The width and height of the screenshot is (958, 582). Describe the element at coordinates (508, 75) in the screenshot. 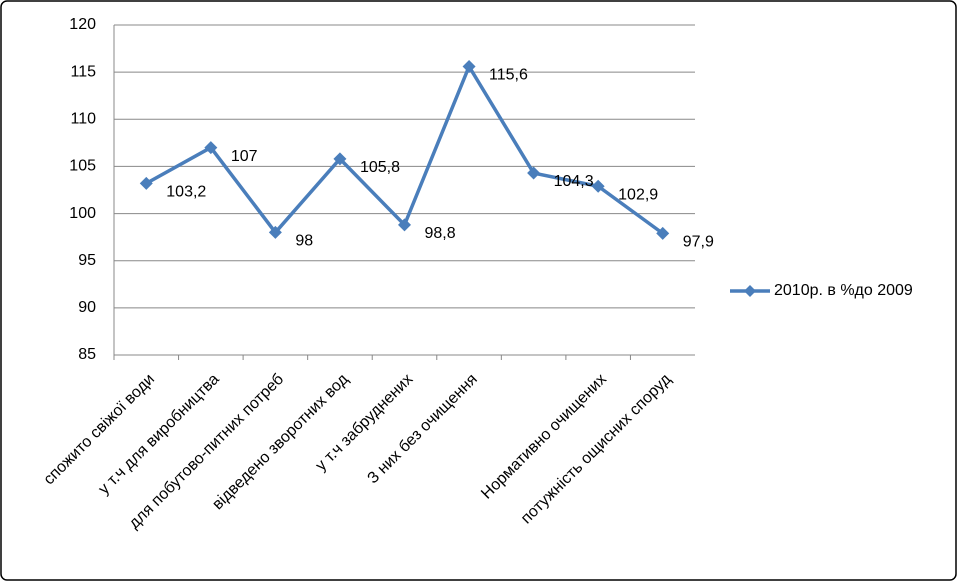

I see `data-label: 115,6` at that location.